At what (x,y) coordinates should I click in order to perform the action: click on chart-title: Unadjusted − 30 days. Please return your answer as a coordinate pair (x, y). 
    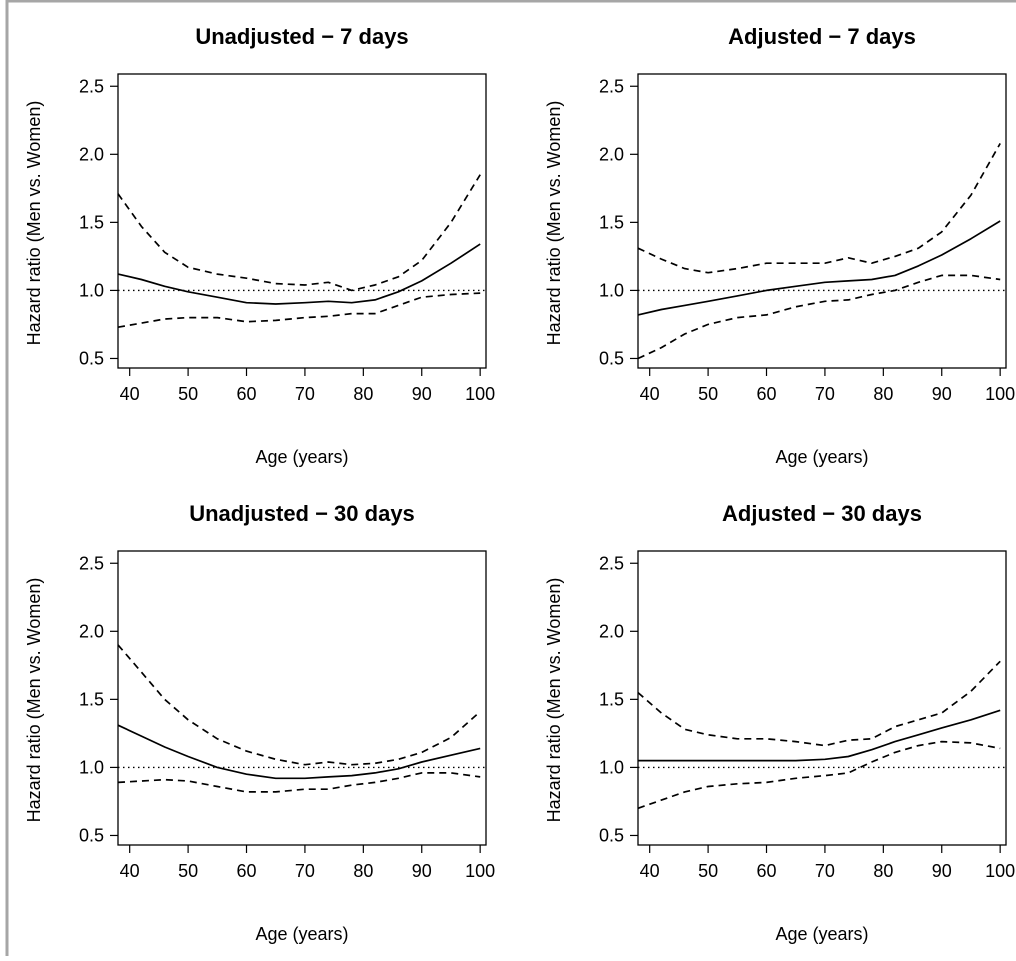
    Looking at the image, I should click on (302, 513).